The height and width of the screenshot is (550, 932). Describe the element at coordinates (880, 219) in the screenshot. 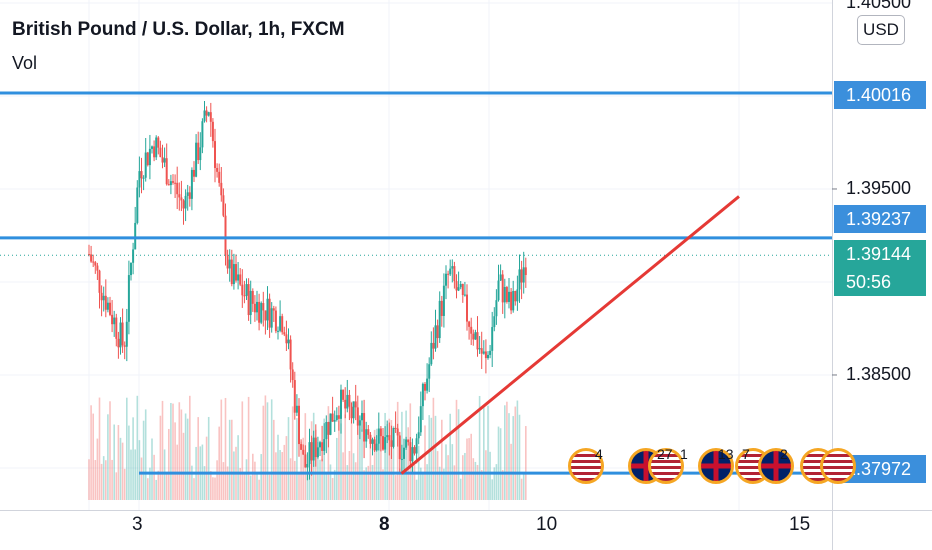

I see `price-badge-resistance-mid: 1.39237` at that location.